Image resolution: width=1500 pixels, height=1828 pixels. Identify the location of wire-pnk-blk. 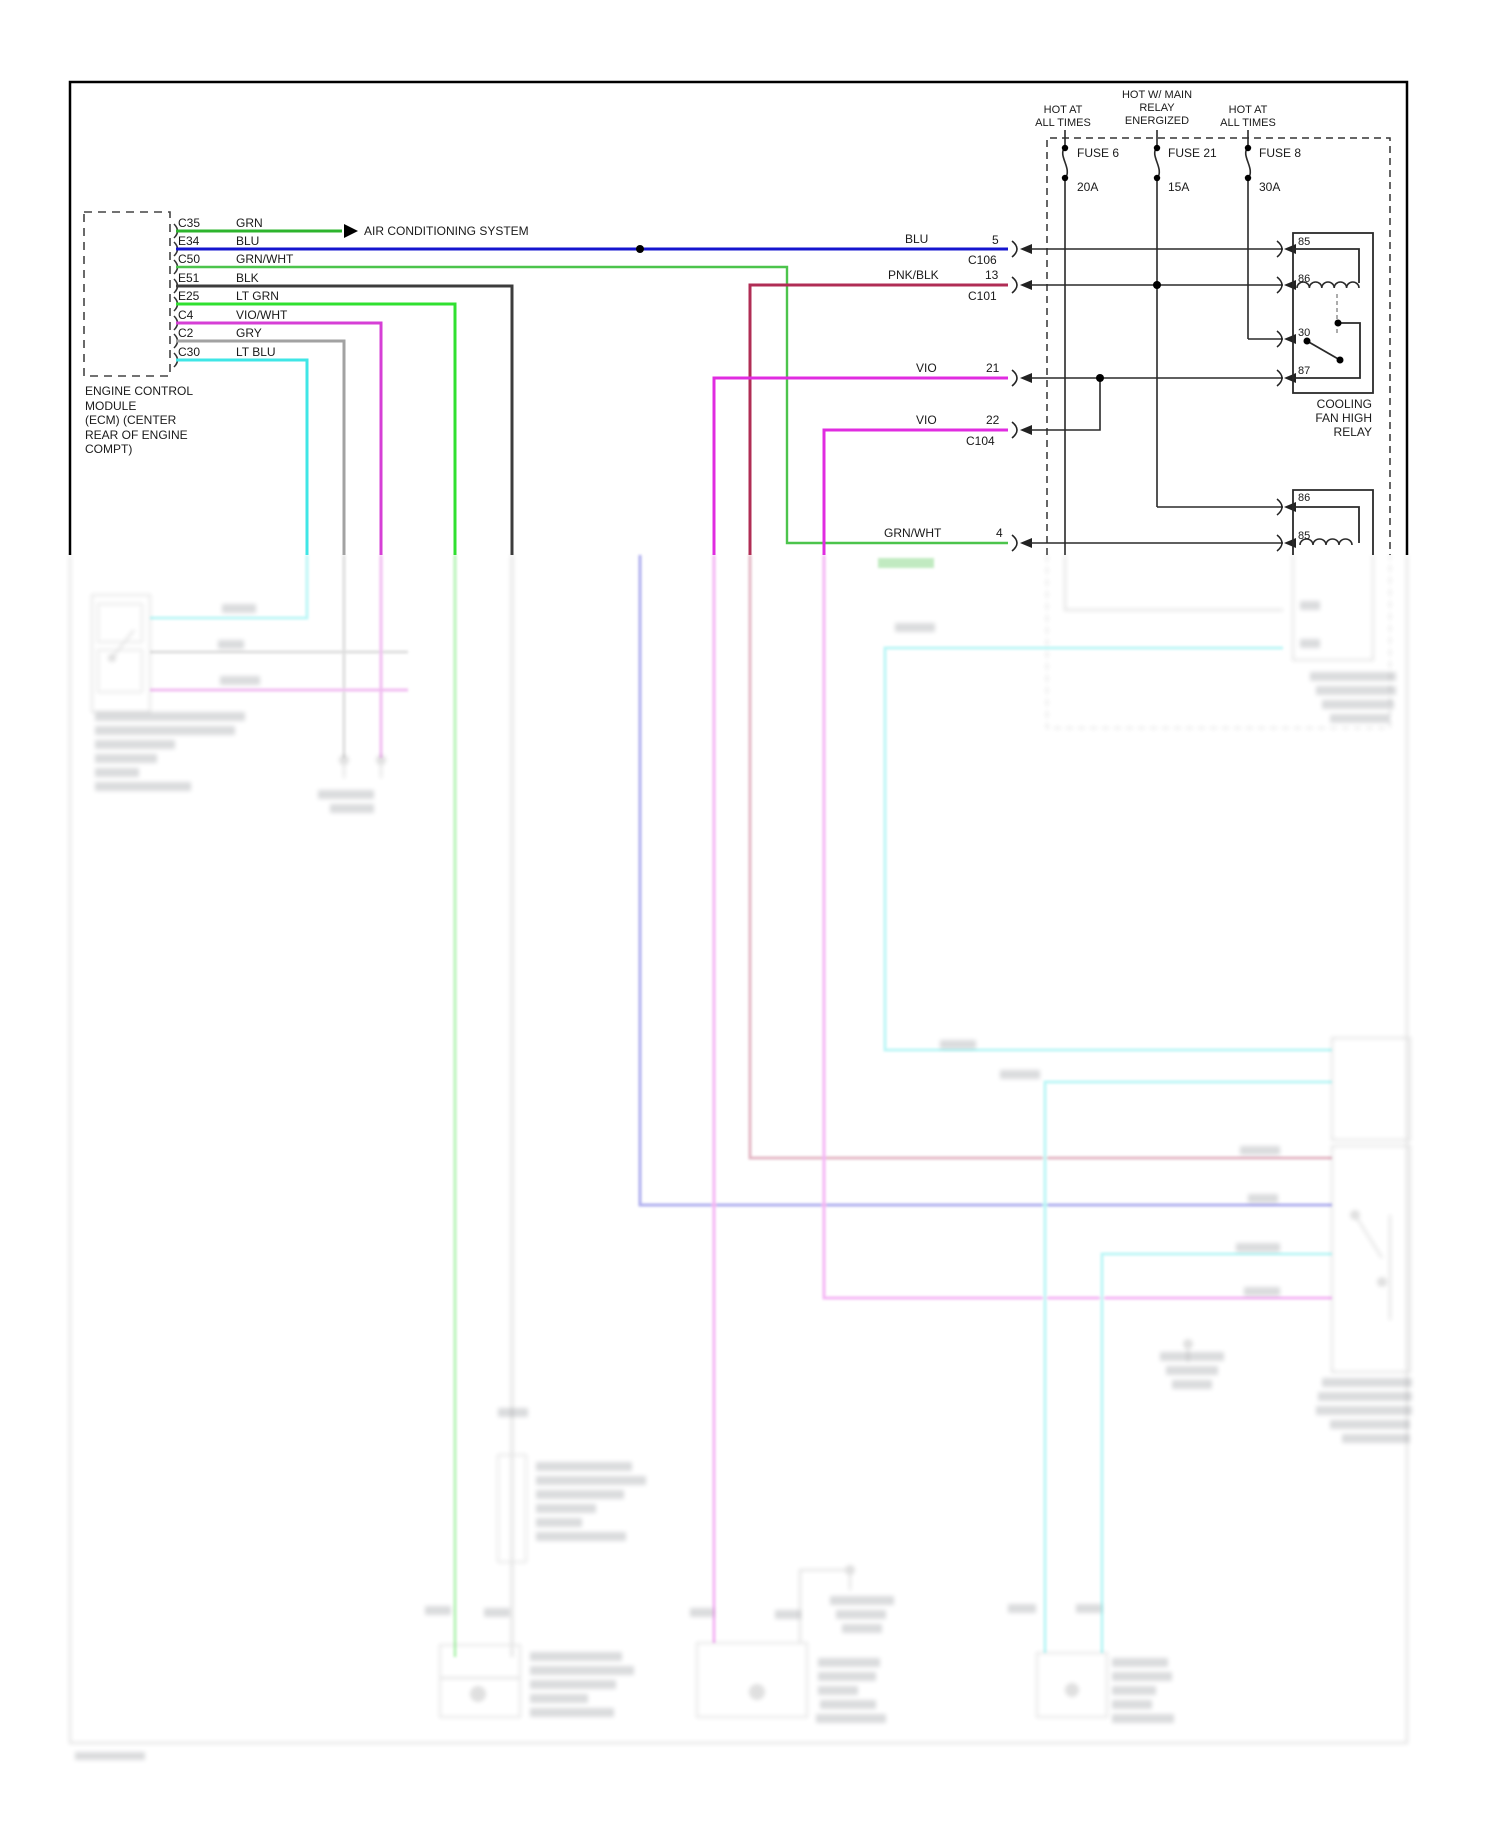
(878, 419).